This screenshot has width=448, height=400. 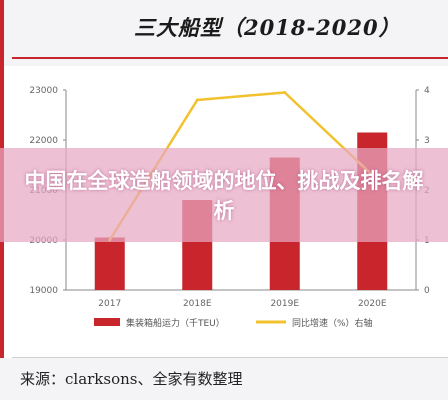 I want to click on y-tick-right-label: 0, so click(x=427, y=291).